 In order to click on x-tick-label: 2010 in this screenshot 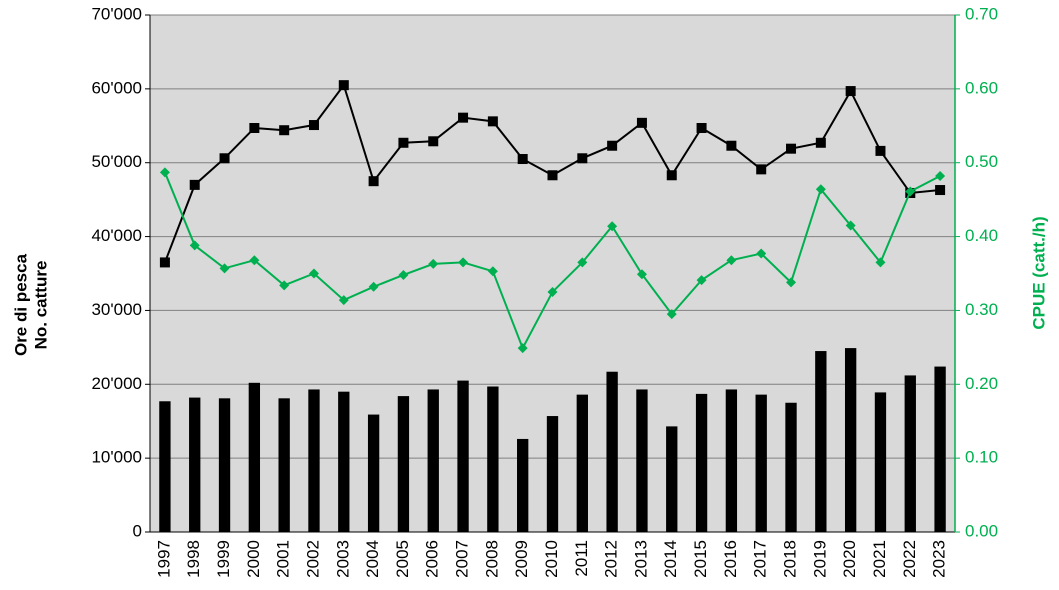, I will do `click(551, 559)`.